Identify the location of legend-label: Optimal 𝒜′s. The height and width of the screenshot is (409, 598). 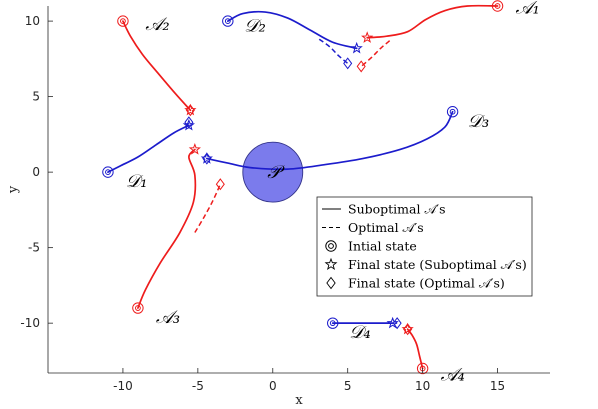
(386, 227).